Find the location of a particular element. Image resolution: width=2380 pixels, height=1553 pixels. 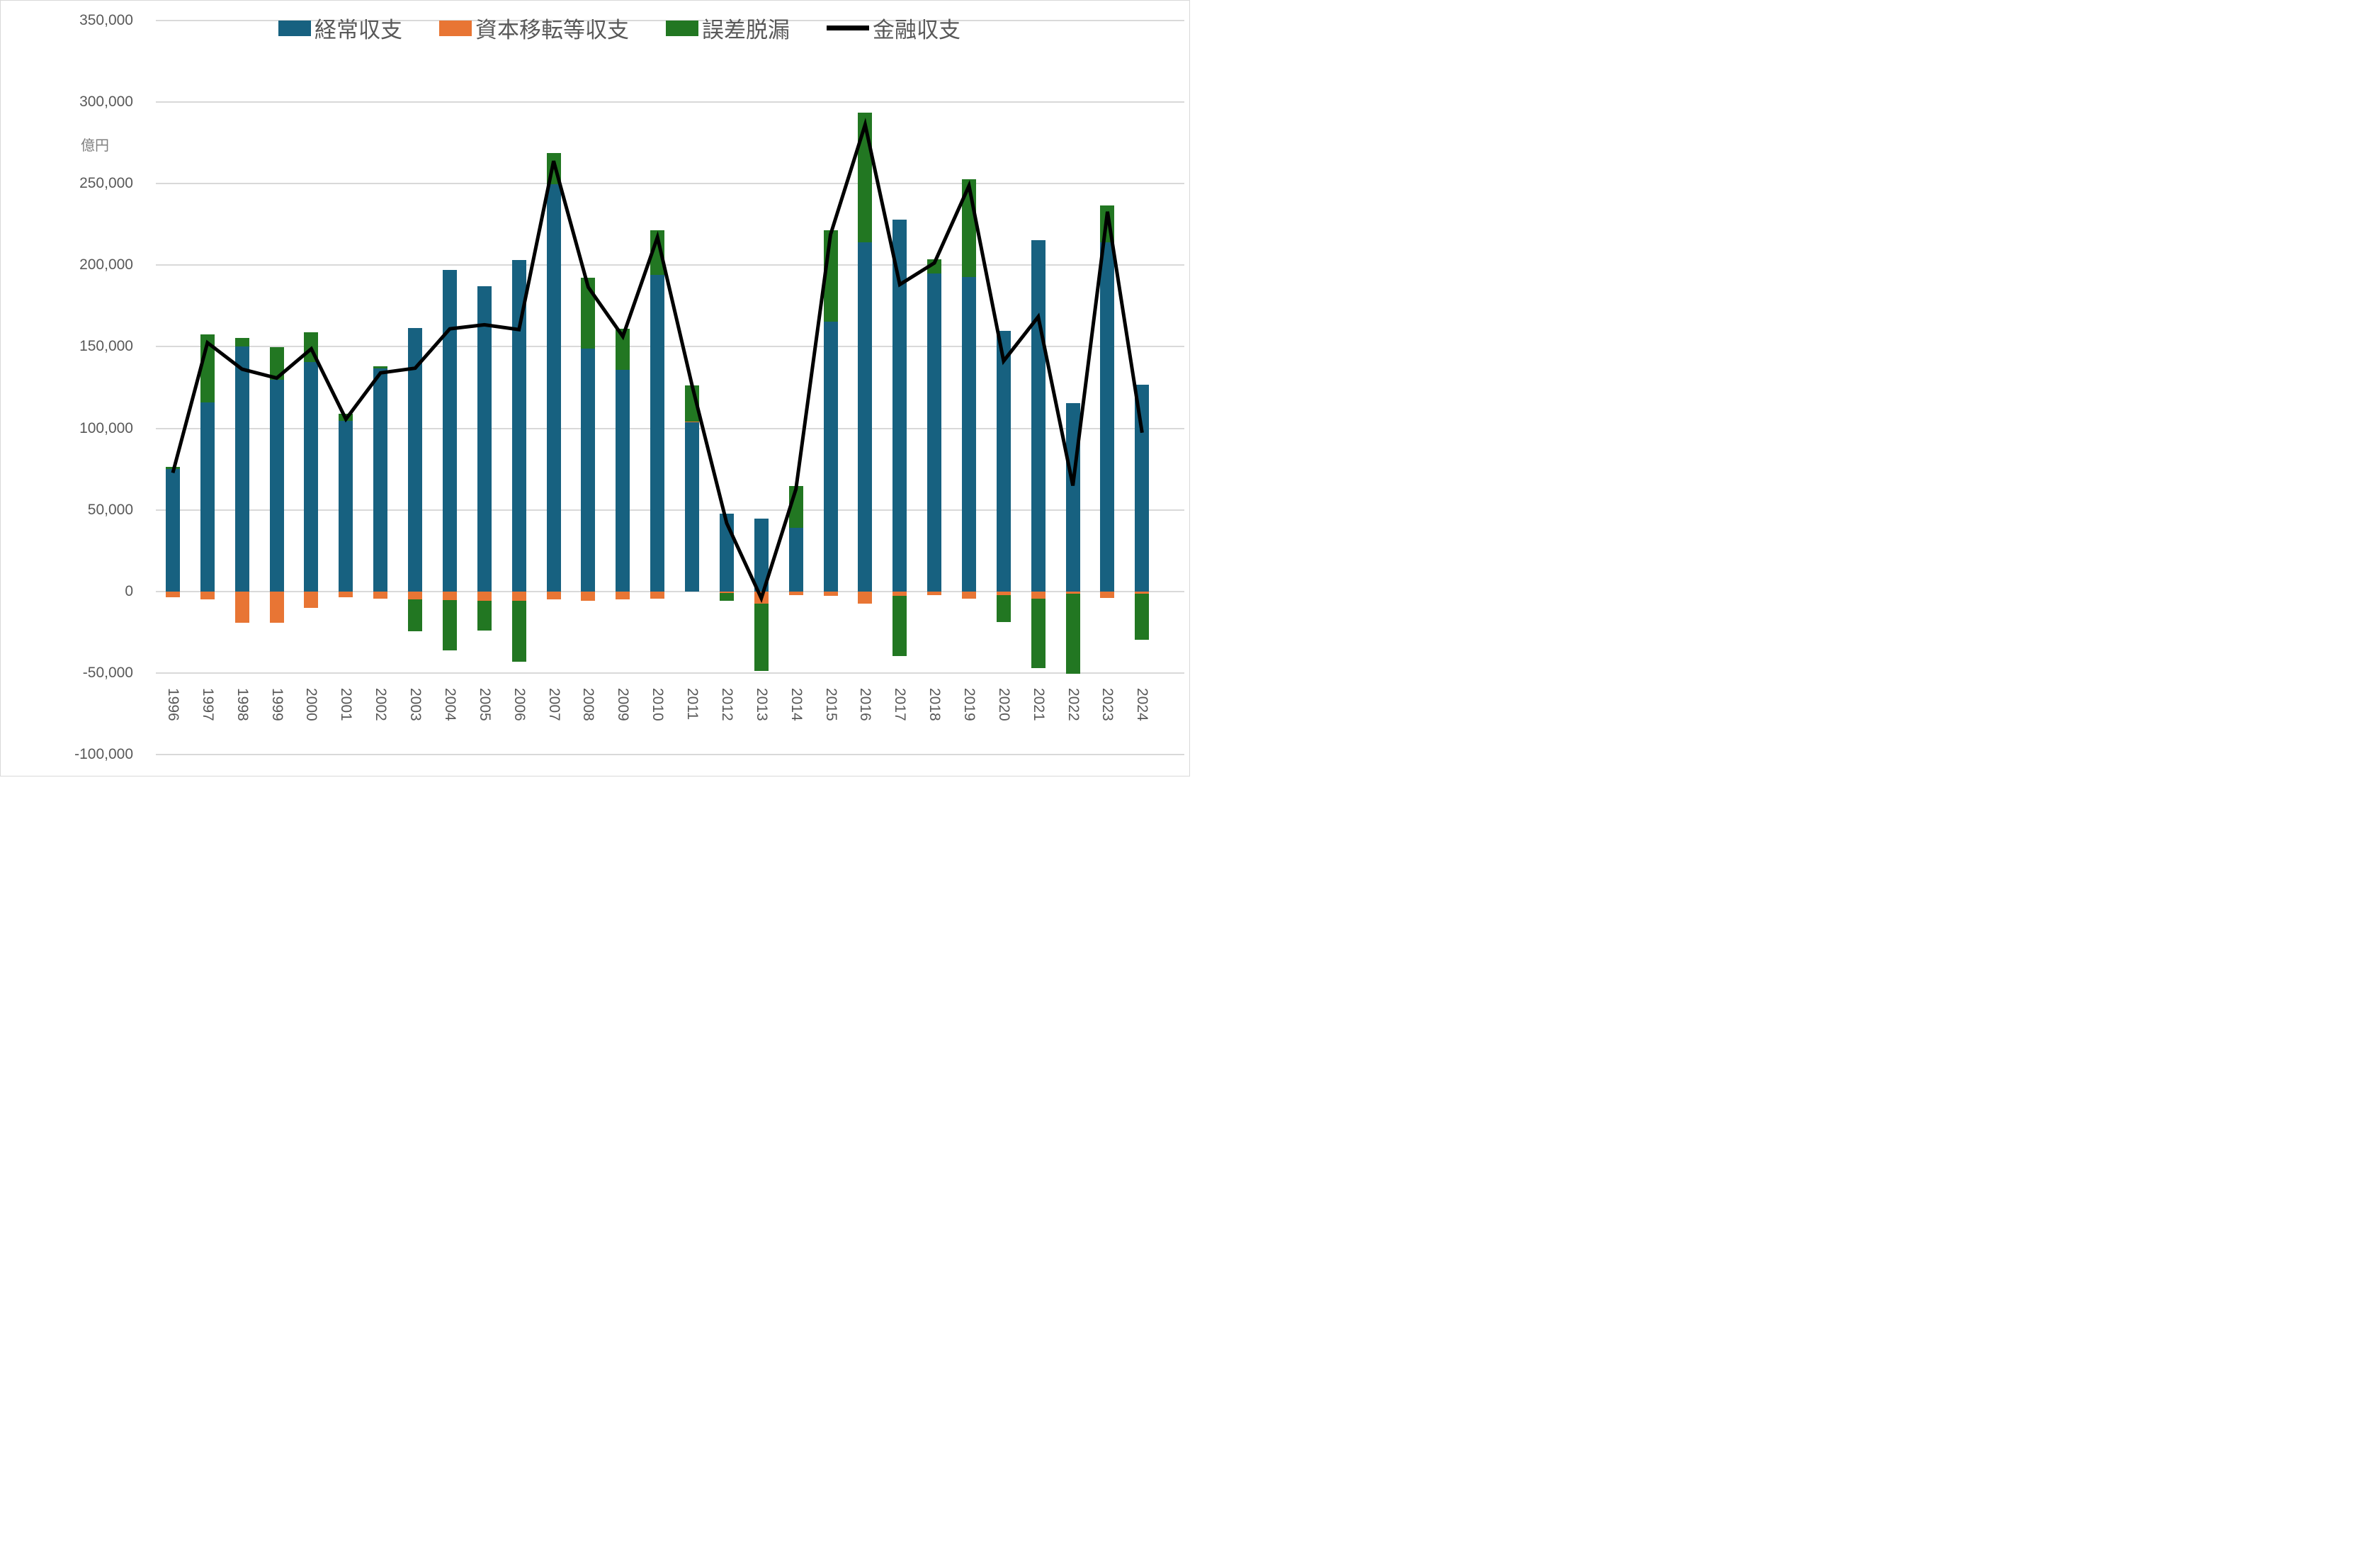

legend-item-financial-account: 金融収支 is located at coordinates (894, 28).